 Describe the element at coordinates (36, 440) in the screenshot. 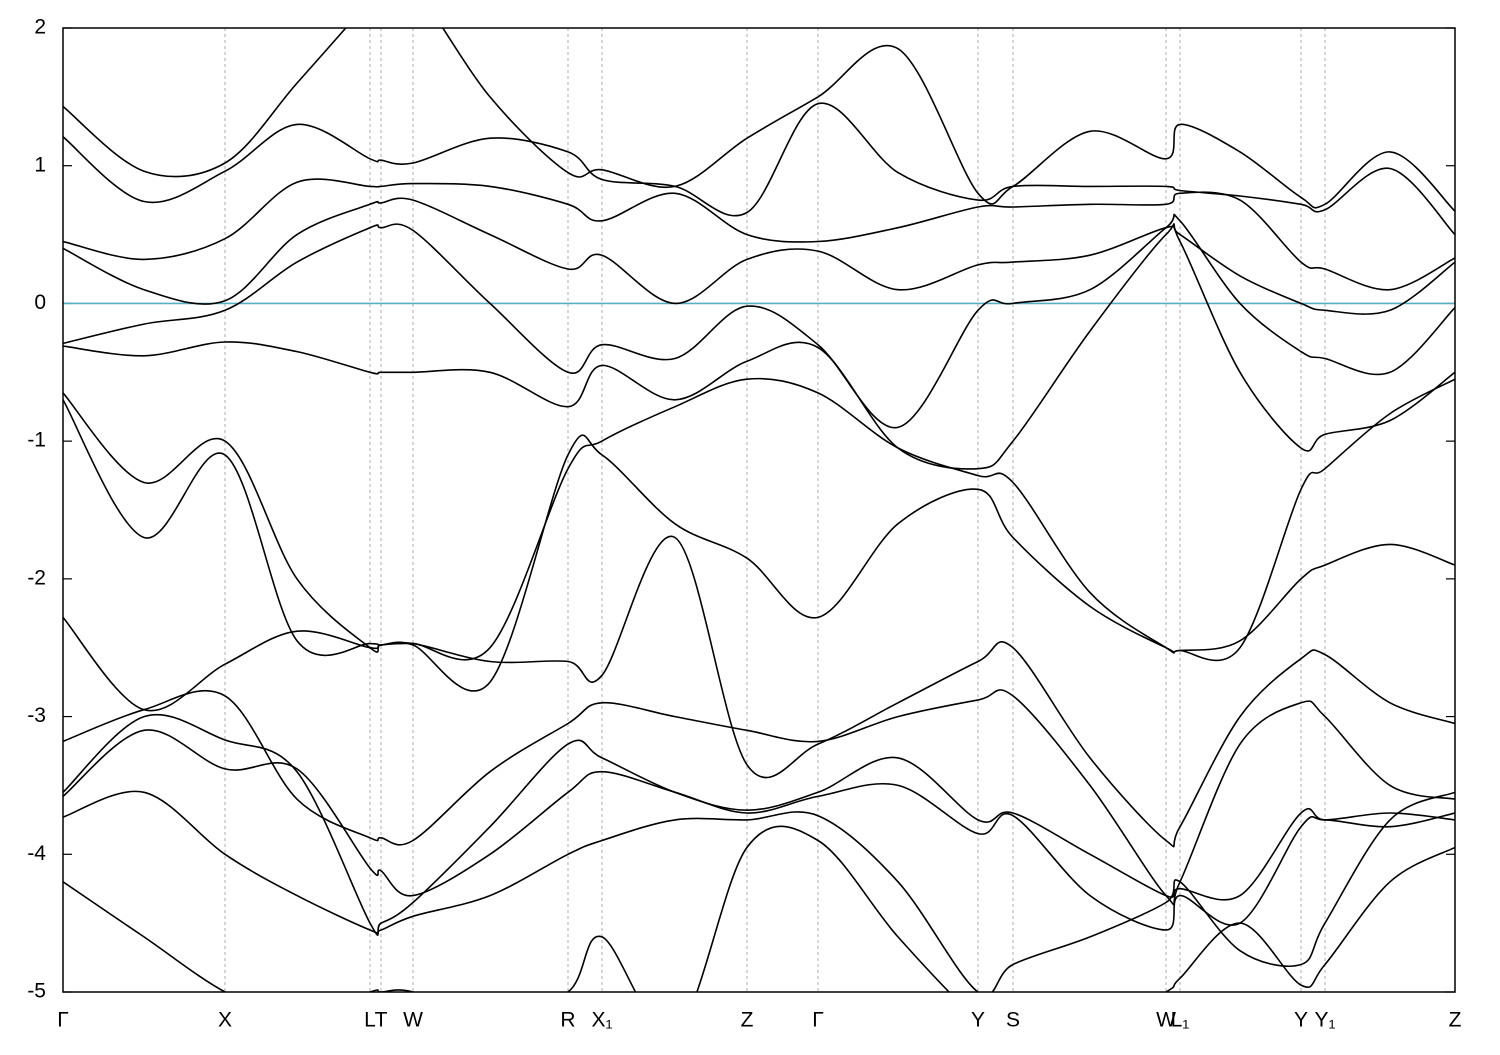

I see `y-tick-label: -1` at that location.